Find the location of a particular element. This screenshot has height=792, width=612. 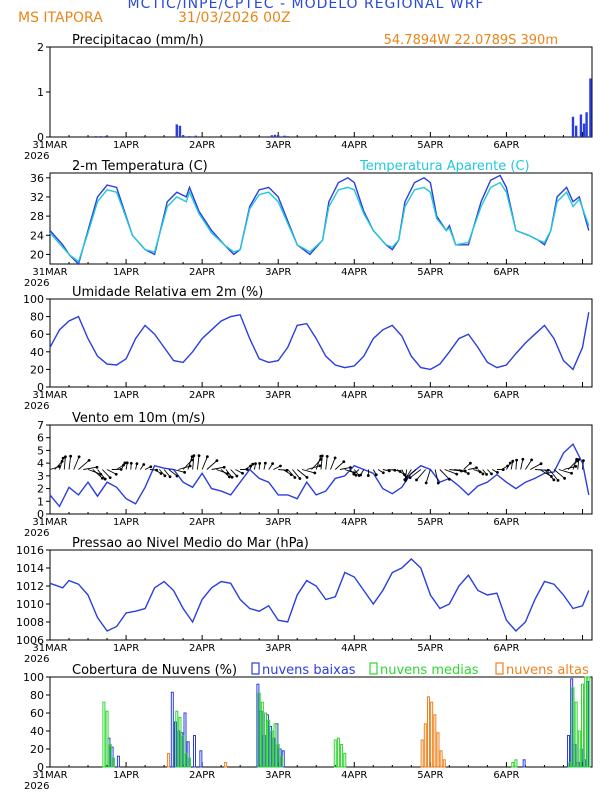

cloud-legend-label: nuvens baixas is located at coordinates (309, 670).